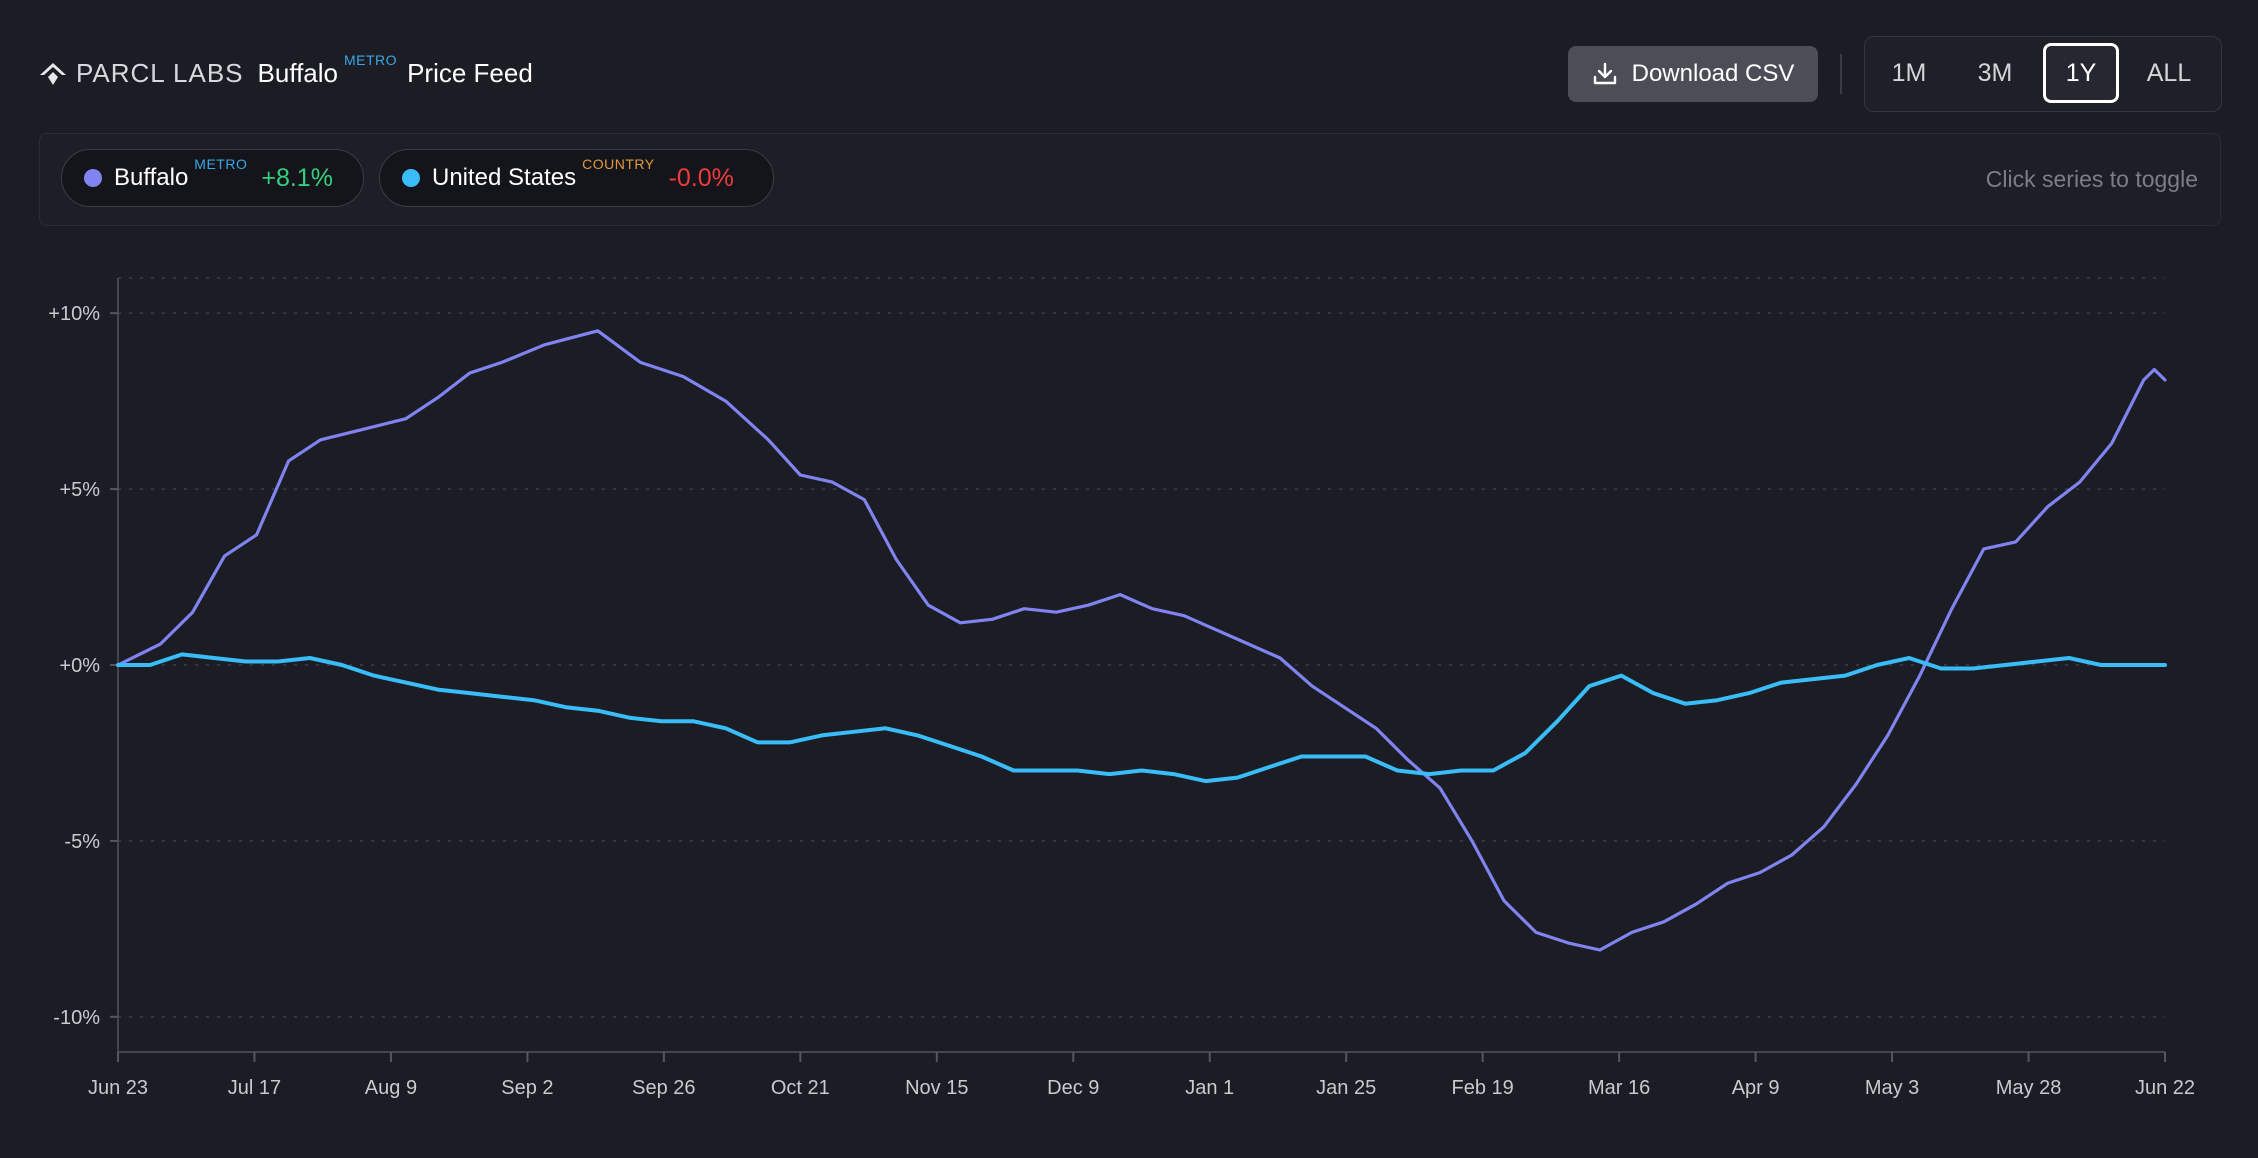 The image size is (2258, 1158). I want to click on range-1y-button: 1Y, so click(2081, 73).